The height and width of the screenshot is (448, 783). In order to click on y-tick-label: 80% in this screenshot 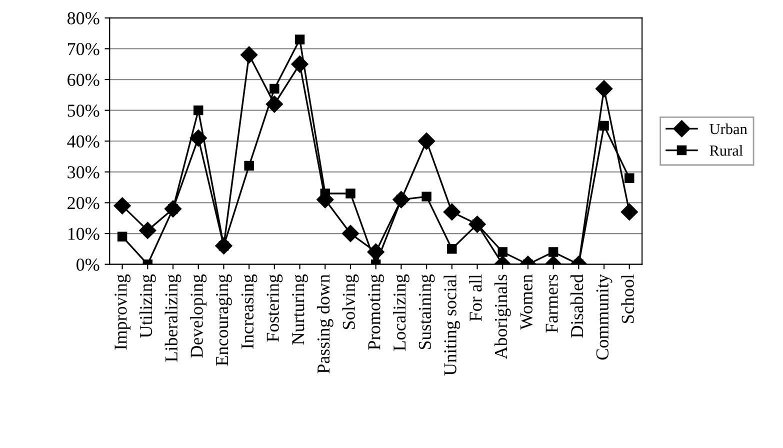, I will do `click(83, 18)`.